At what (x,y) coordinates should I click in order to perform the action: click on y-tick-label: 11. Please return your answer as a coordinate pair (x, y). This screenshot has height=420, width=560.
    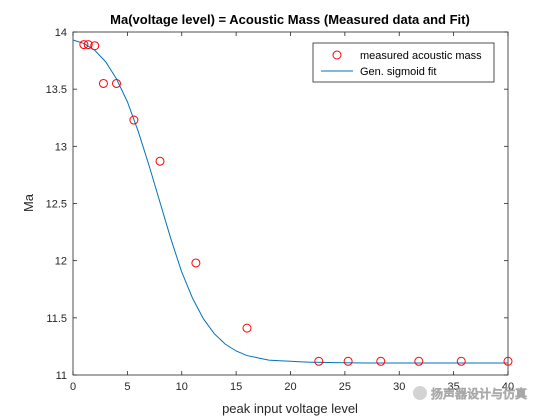
    Looking at the image, I should click on (61, 376).